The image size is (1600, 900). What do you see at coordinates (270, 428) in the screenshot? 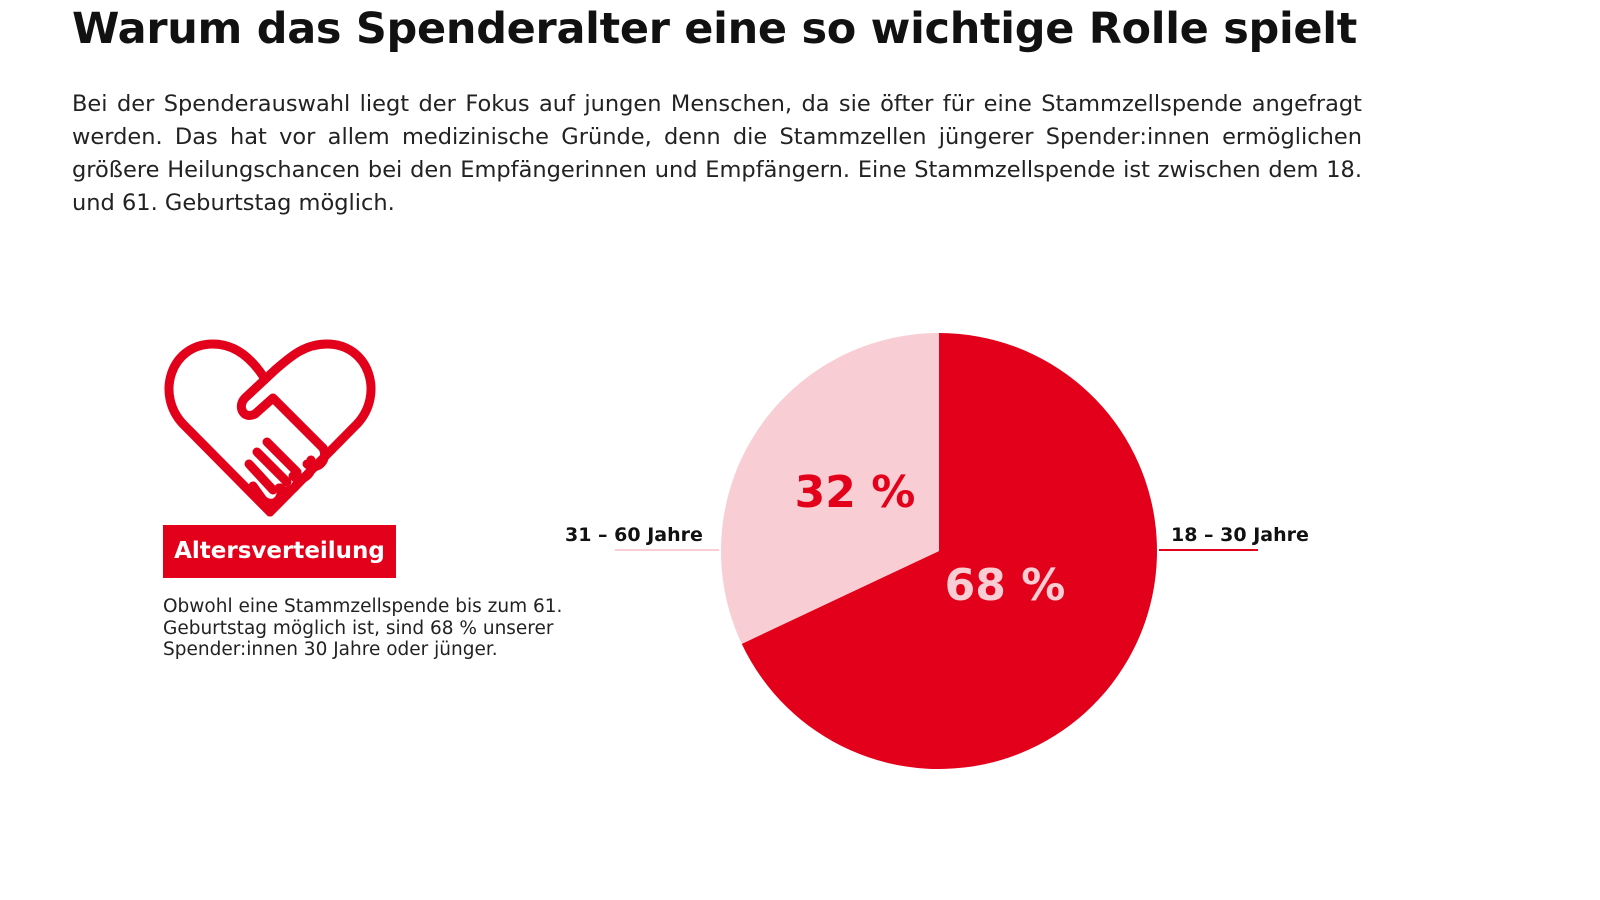
I see `heart-handshake-icon` at bounding box center [270, 428].